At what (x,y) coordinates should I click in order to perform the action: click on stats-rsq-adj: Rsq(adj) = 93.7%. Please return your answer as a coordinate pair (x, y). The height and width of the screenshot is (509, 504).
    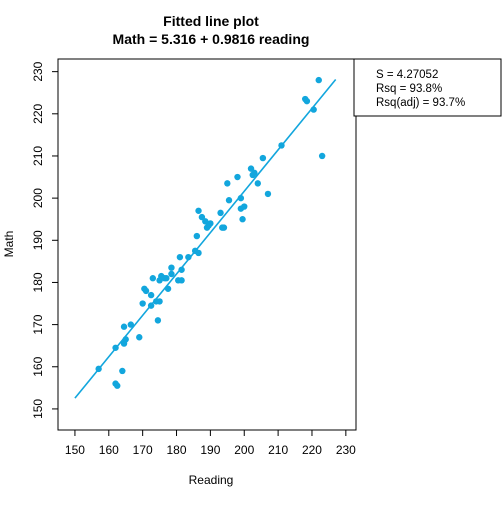
    Looking at the image, I should click on (420, 103).